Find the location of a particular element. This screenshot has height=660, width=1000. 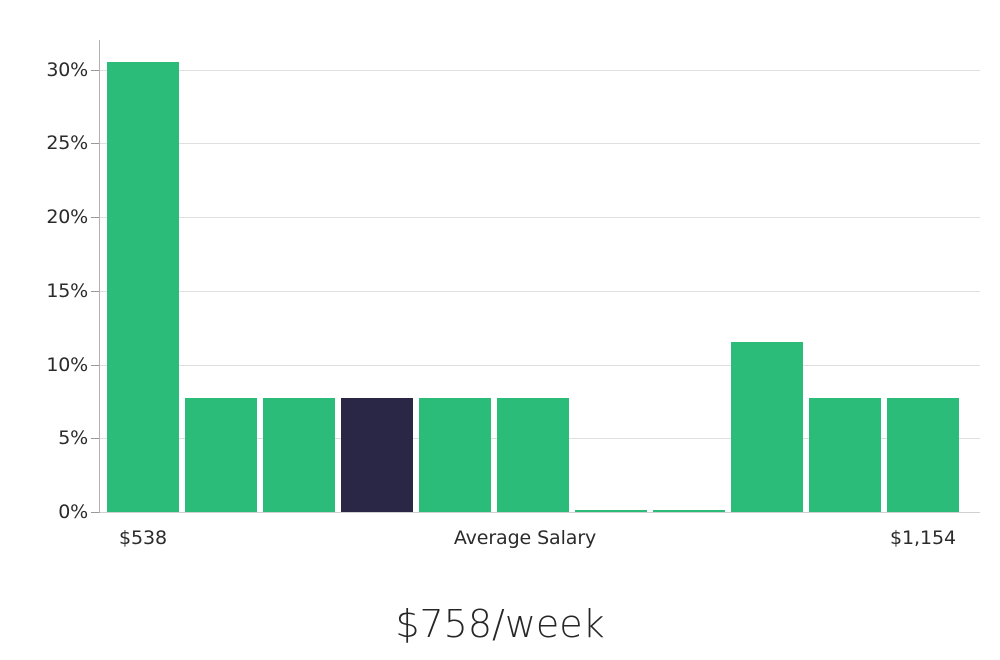

y-axis-spine is located at coordinates (99, 276).